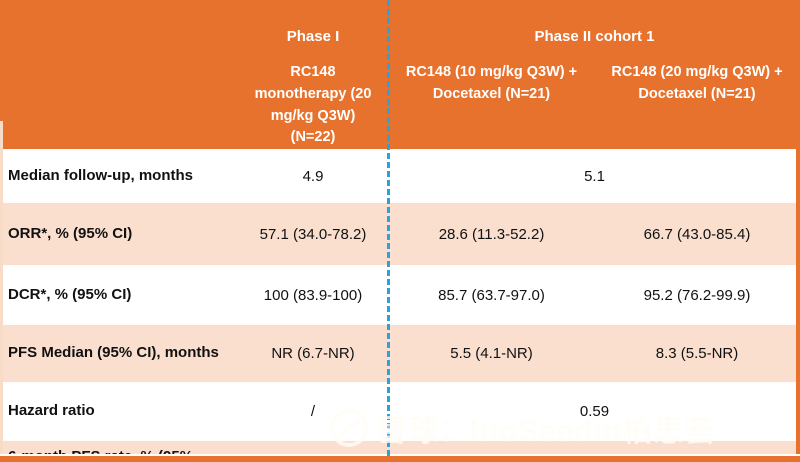 Image resolution: width=800 pixels, height=462 pixels. Describe the element at coordinates (313, 27) in the screenshot. I see `phase1-group-header: Phase I` at that location.